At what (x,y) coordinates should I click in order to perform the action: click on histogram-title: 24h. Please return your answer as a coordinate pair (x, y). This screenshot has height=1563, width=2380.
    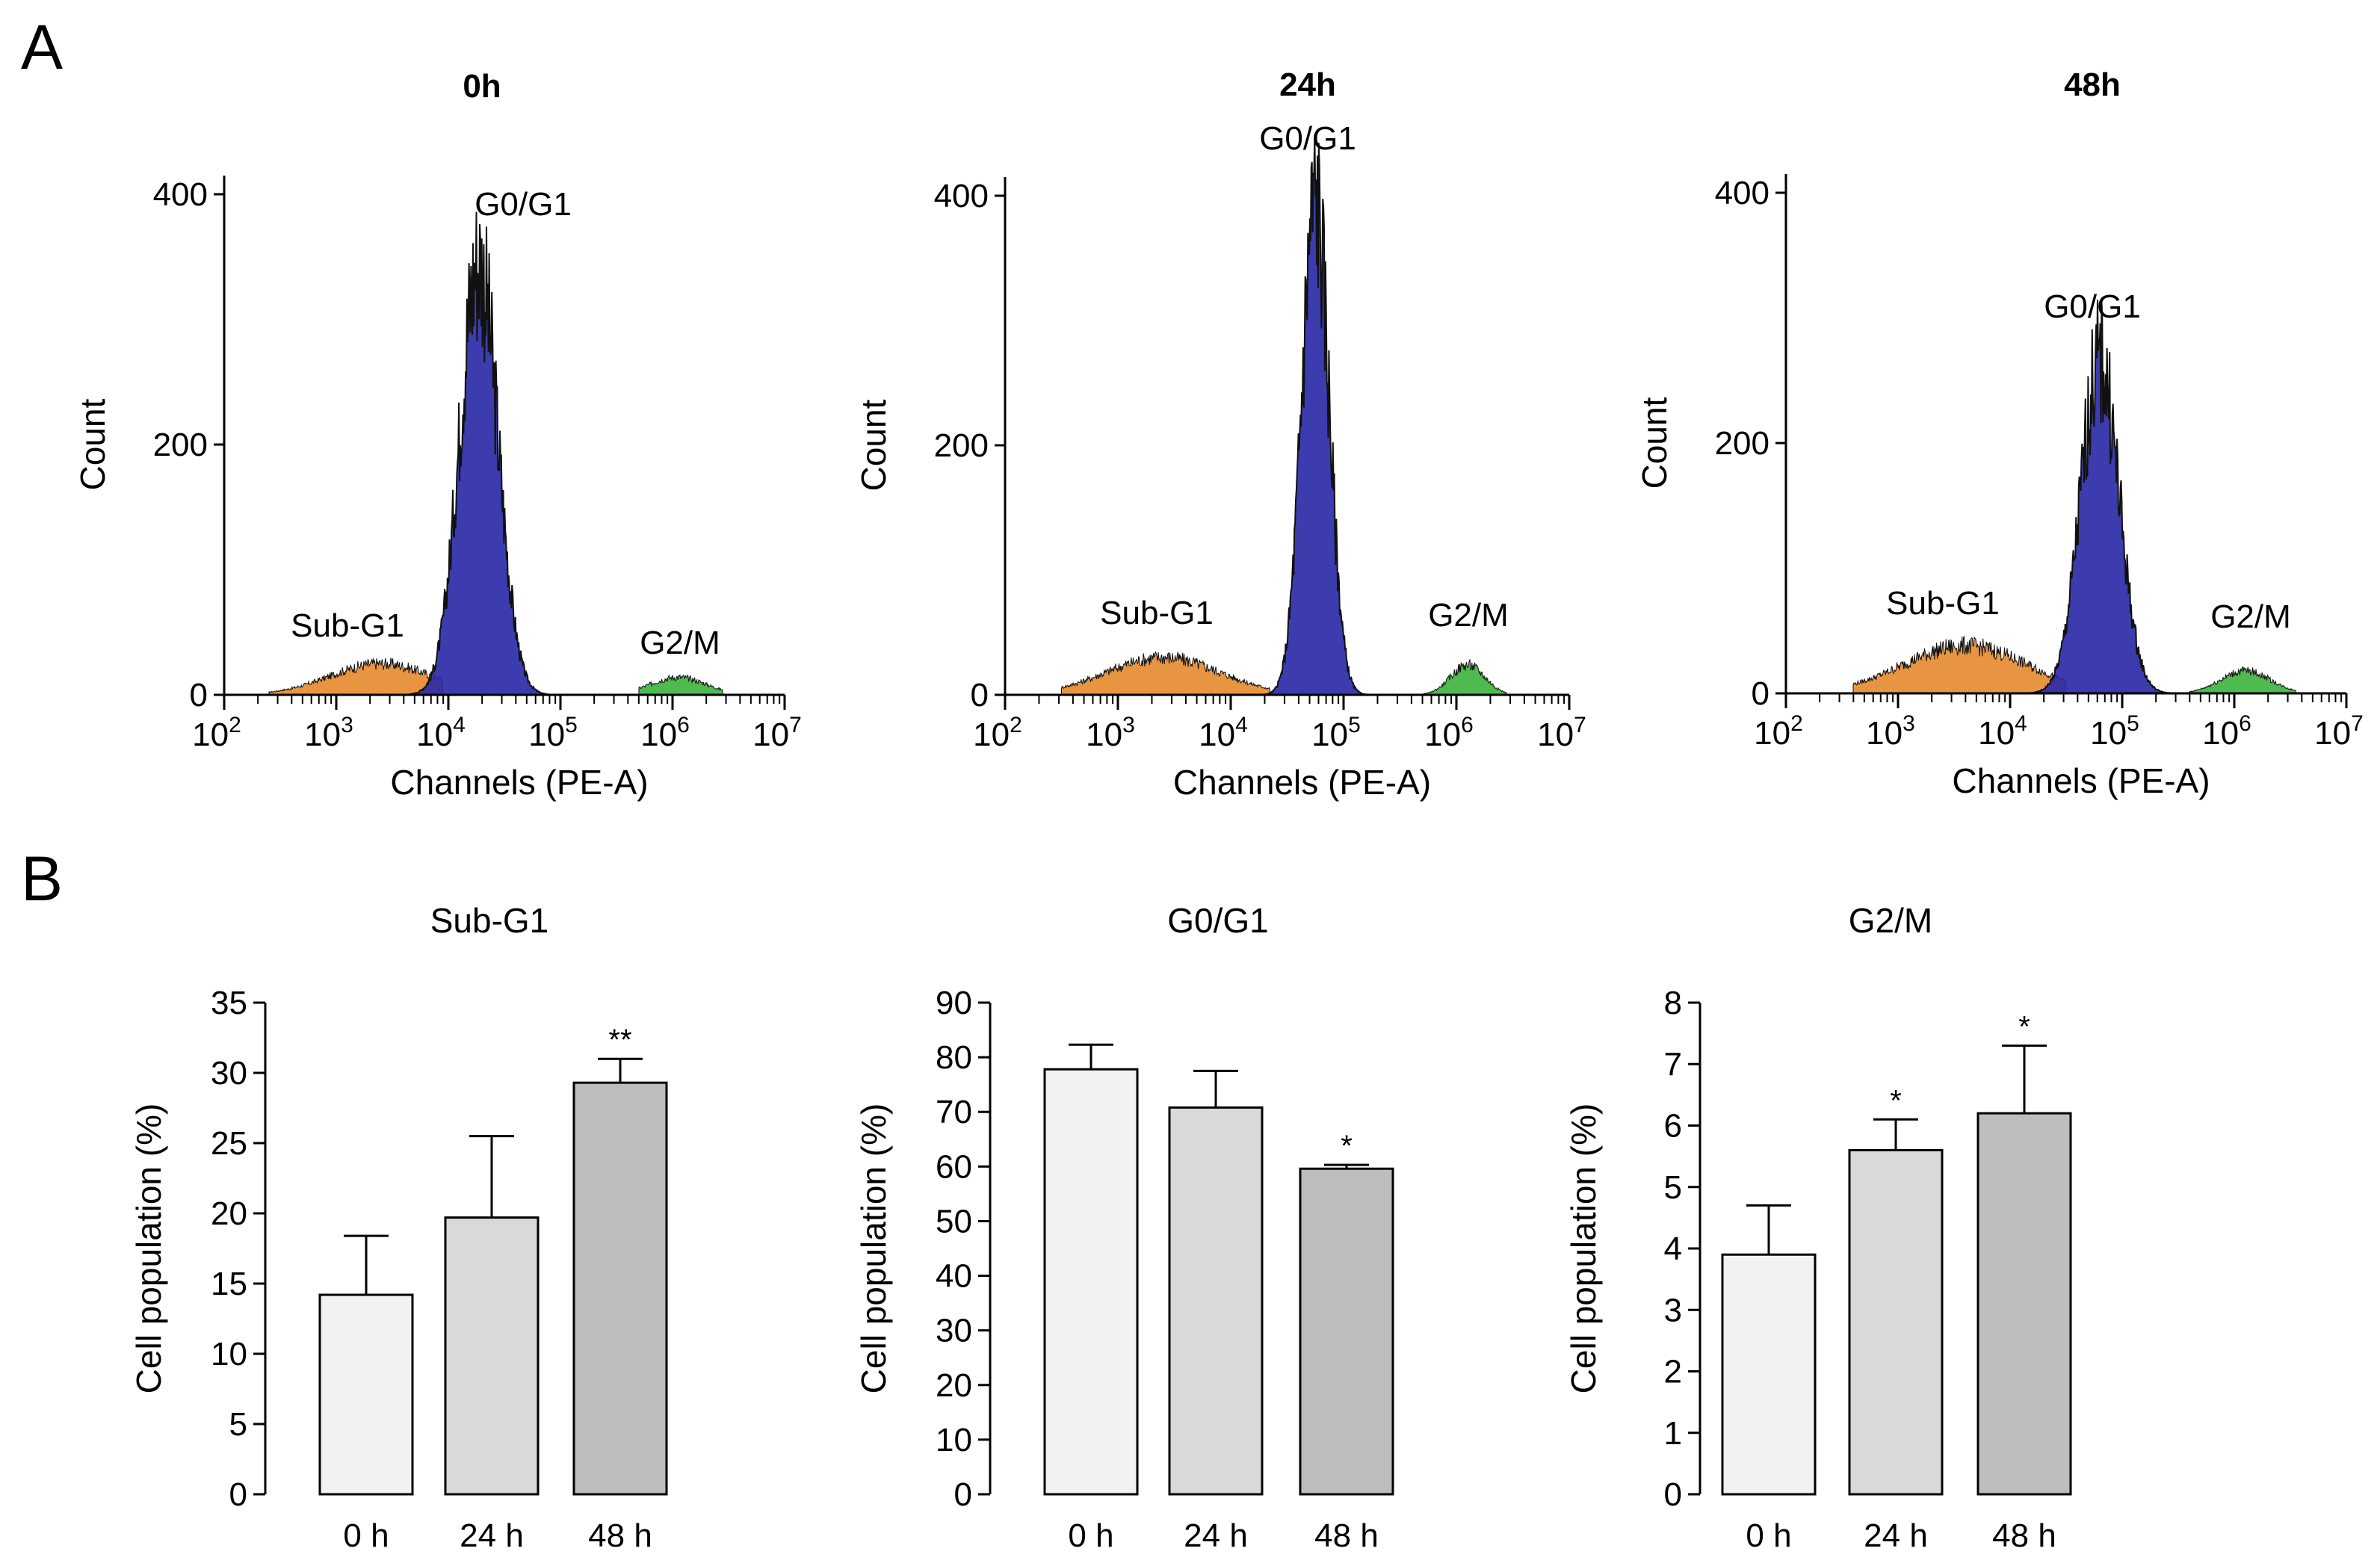
    Looking at the image, I should click on (1307, 84).